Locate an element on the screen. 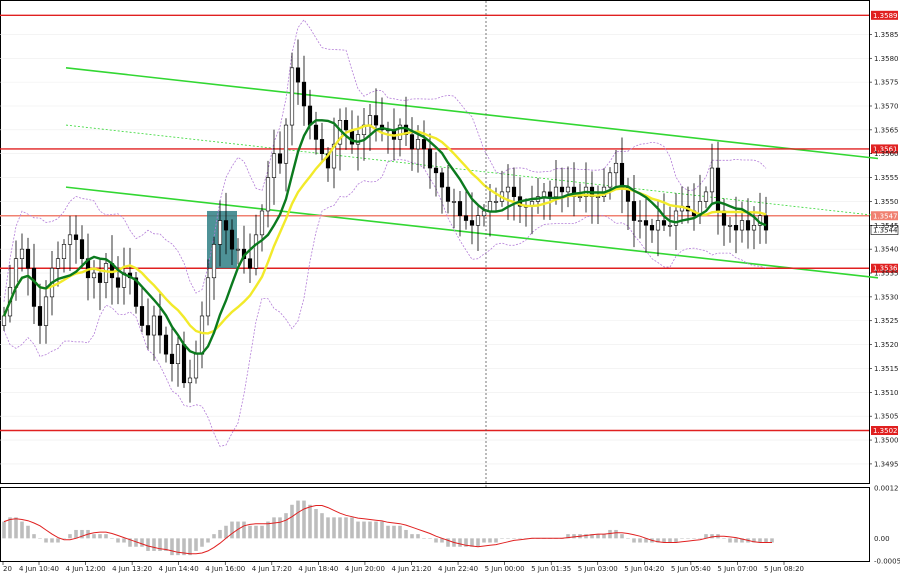 This screenshot has height=576, width=900. macd-tick-1: 0.00 is located at coordinates (882, 539).